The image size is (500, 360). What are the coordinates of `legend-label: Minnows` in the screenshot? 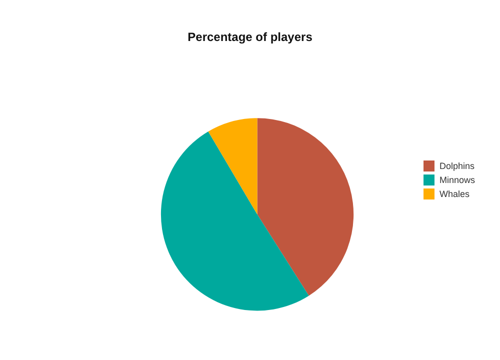 It's located at (457, 180).